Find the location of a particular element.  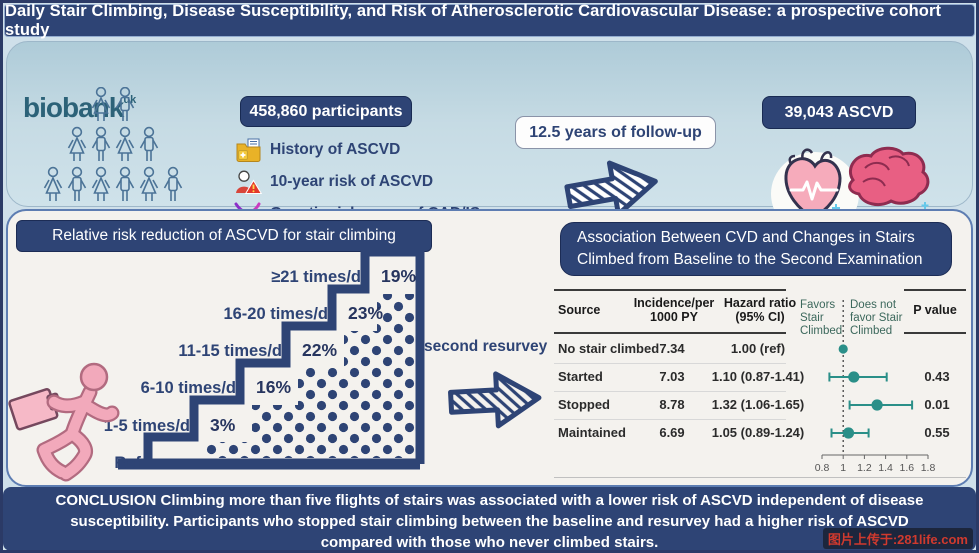

favors-label-l2: Stair is located at coordinates (812, 318).